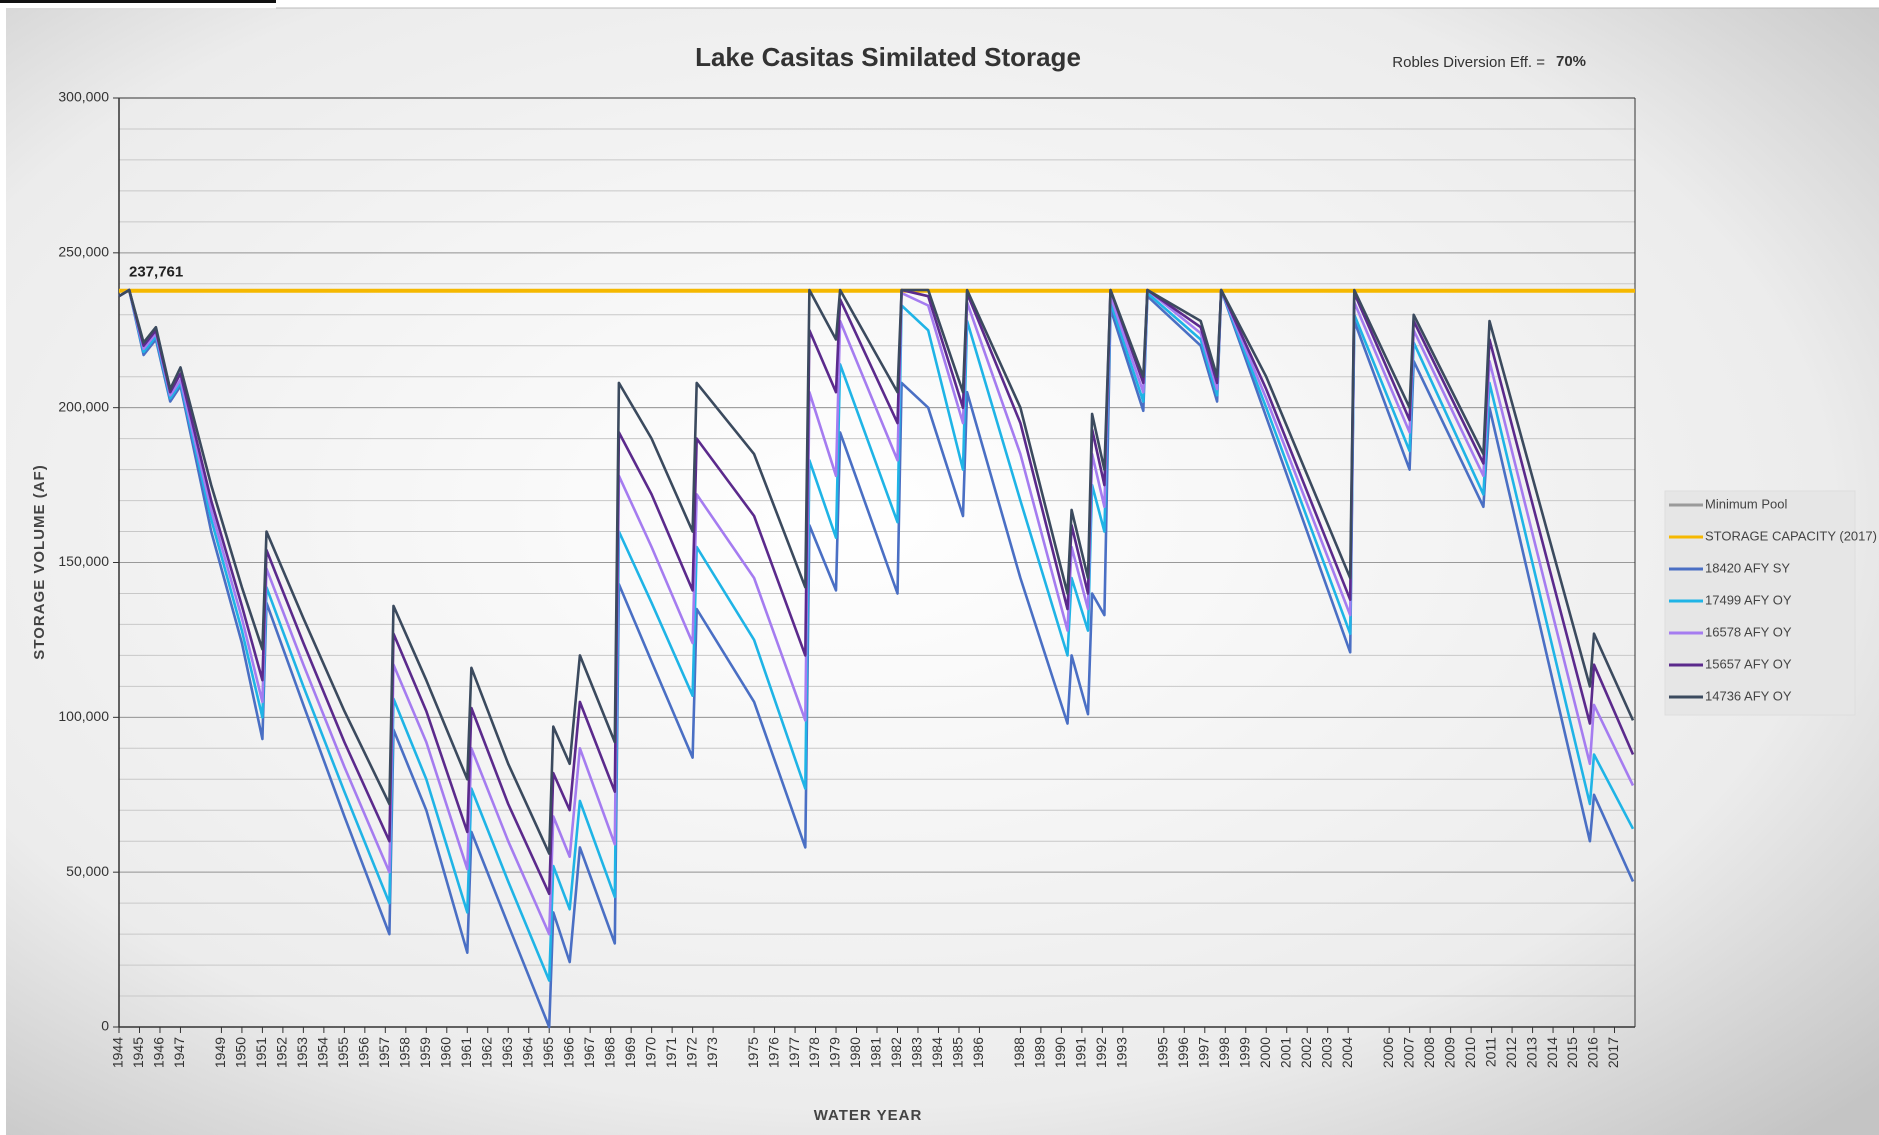  What do you see at coordinates (1552, 1052) in the screenshot?
I see `x-tick-label: 2014` at bounding box center [1552, 1052].